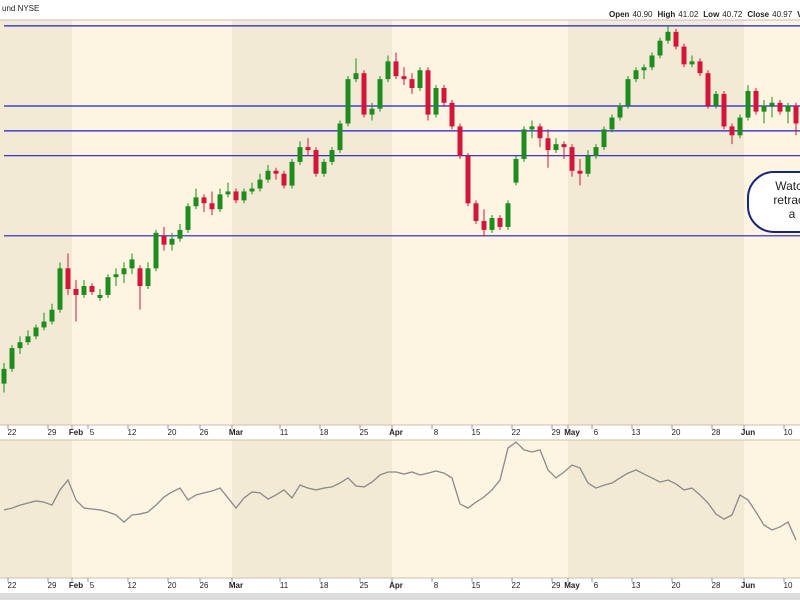 The image size is (800, 600). I want to click on x-tick-label: Apr, so click(396, 432).